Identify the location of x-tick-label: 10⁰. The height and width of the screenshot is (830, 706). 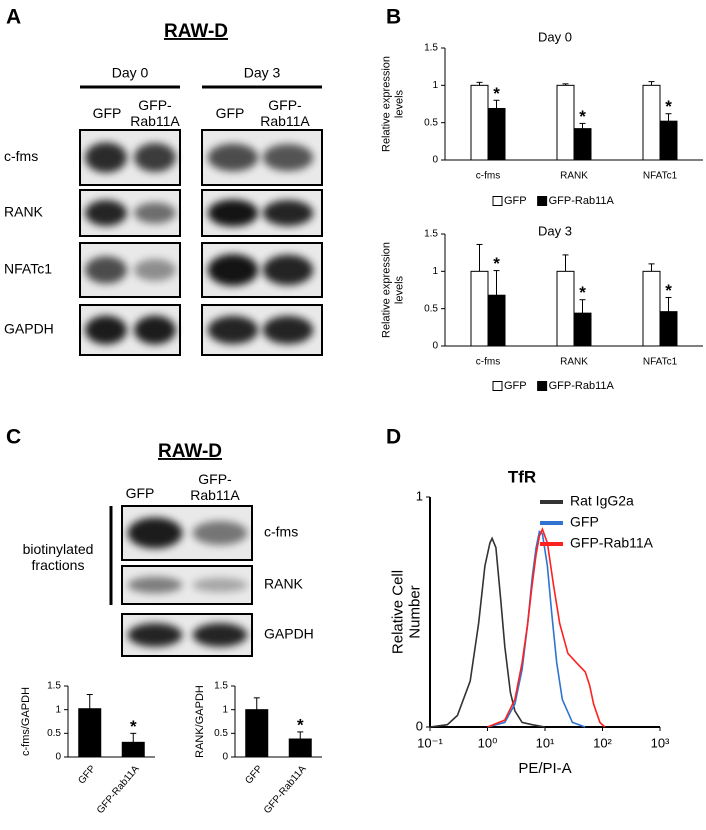
(488, 742).